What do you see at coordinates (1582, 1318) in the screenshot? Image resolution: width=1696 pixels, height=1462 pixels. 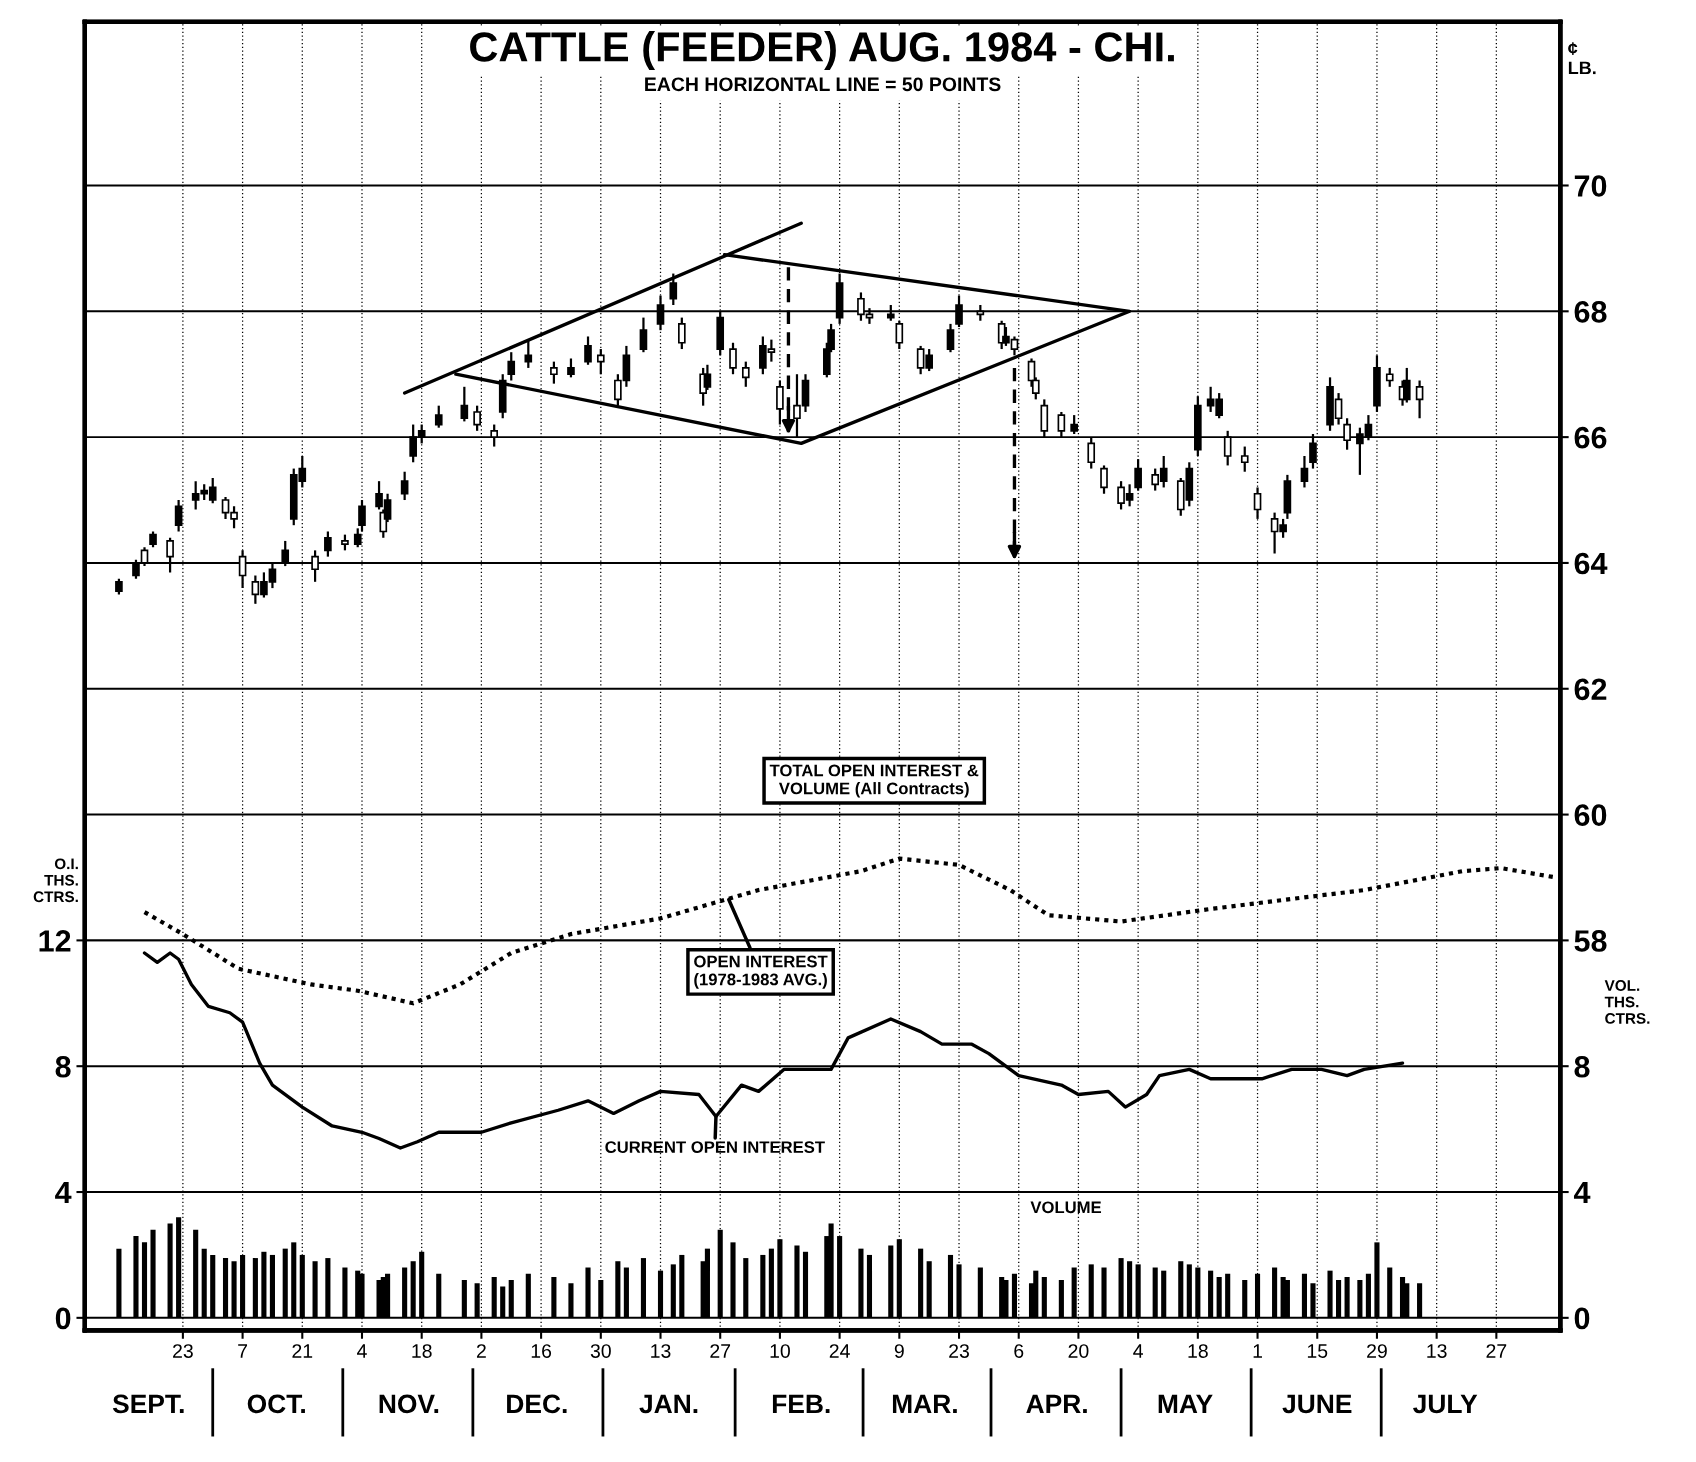 I see `y3-tick-label: 0` at bounding box center [1582, 1318].